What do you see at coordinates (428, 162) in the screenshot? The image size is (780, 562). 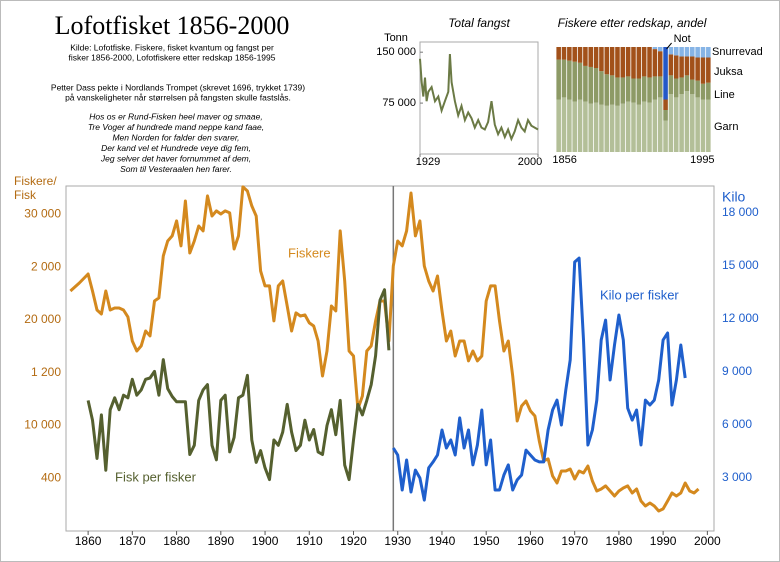 I see `inset-x-tick-label: 1929` at bounding box center [428, 162].